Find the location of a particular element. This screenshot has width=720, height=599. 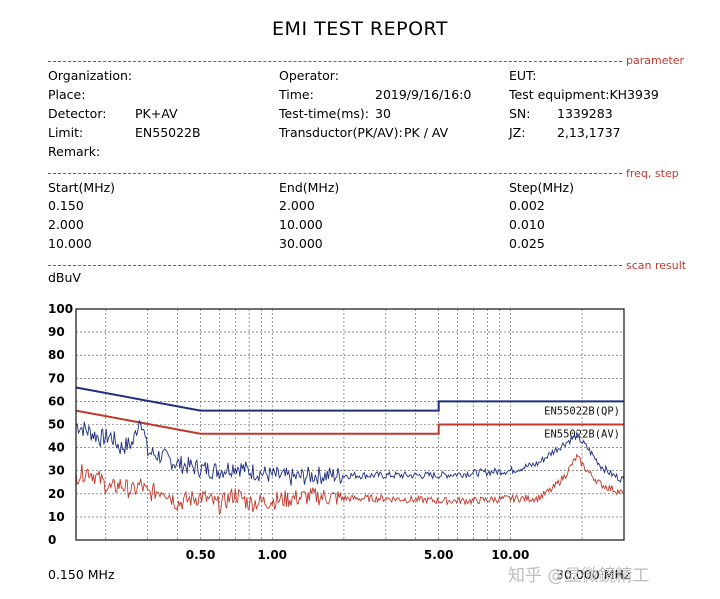

y-tick-label: 0 is located at coordinates (52, 540).